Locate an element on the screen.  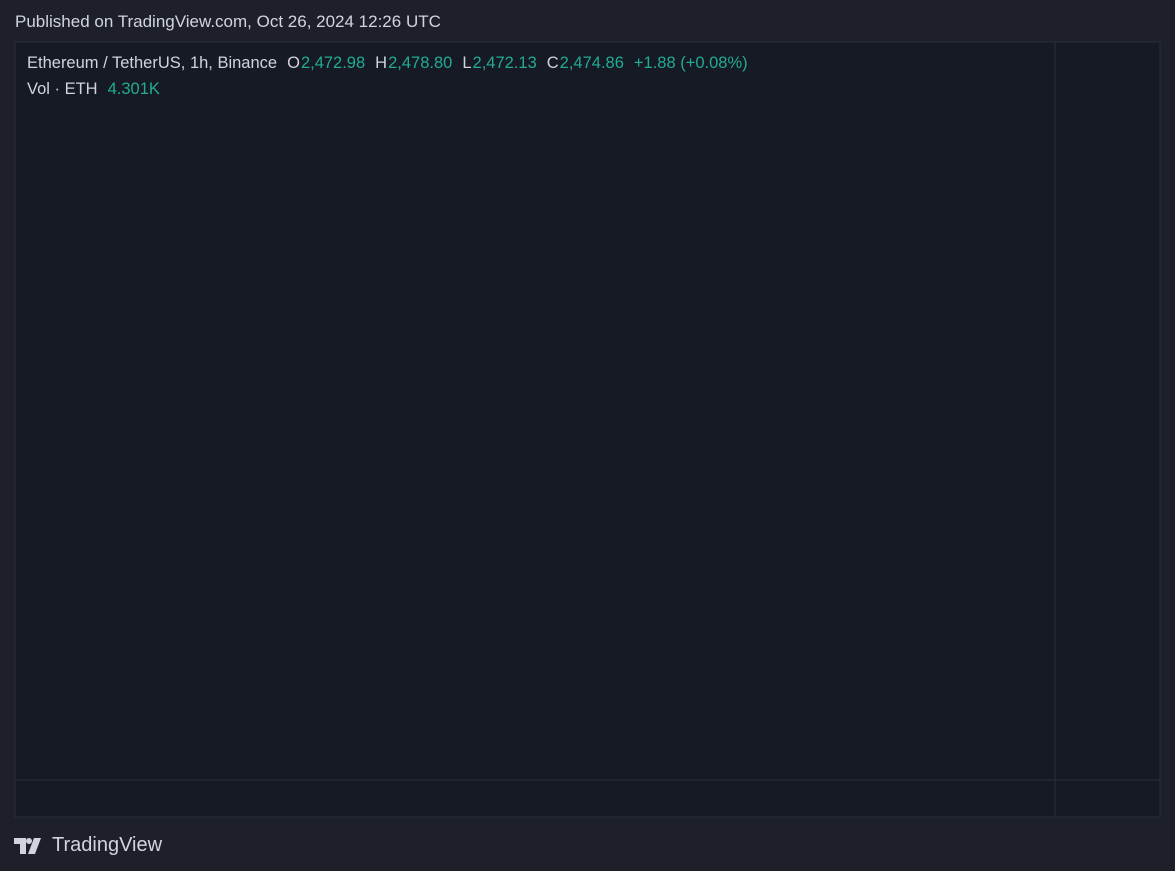
ohlc-values: O2,472.98 H2,478.80 L2,472.13 C2,474.86 is located at coordinates (455, 63).